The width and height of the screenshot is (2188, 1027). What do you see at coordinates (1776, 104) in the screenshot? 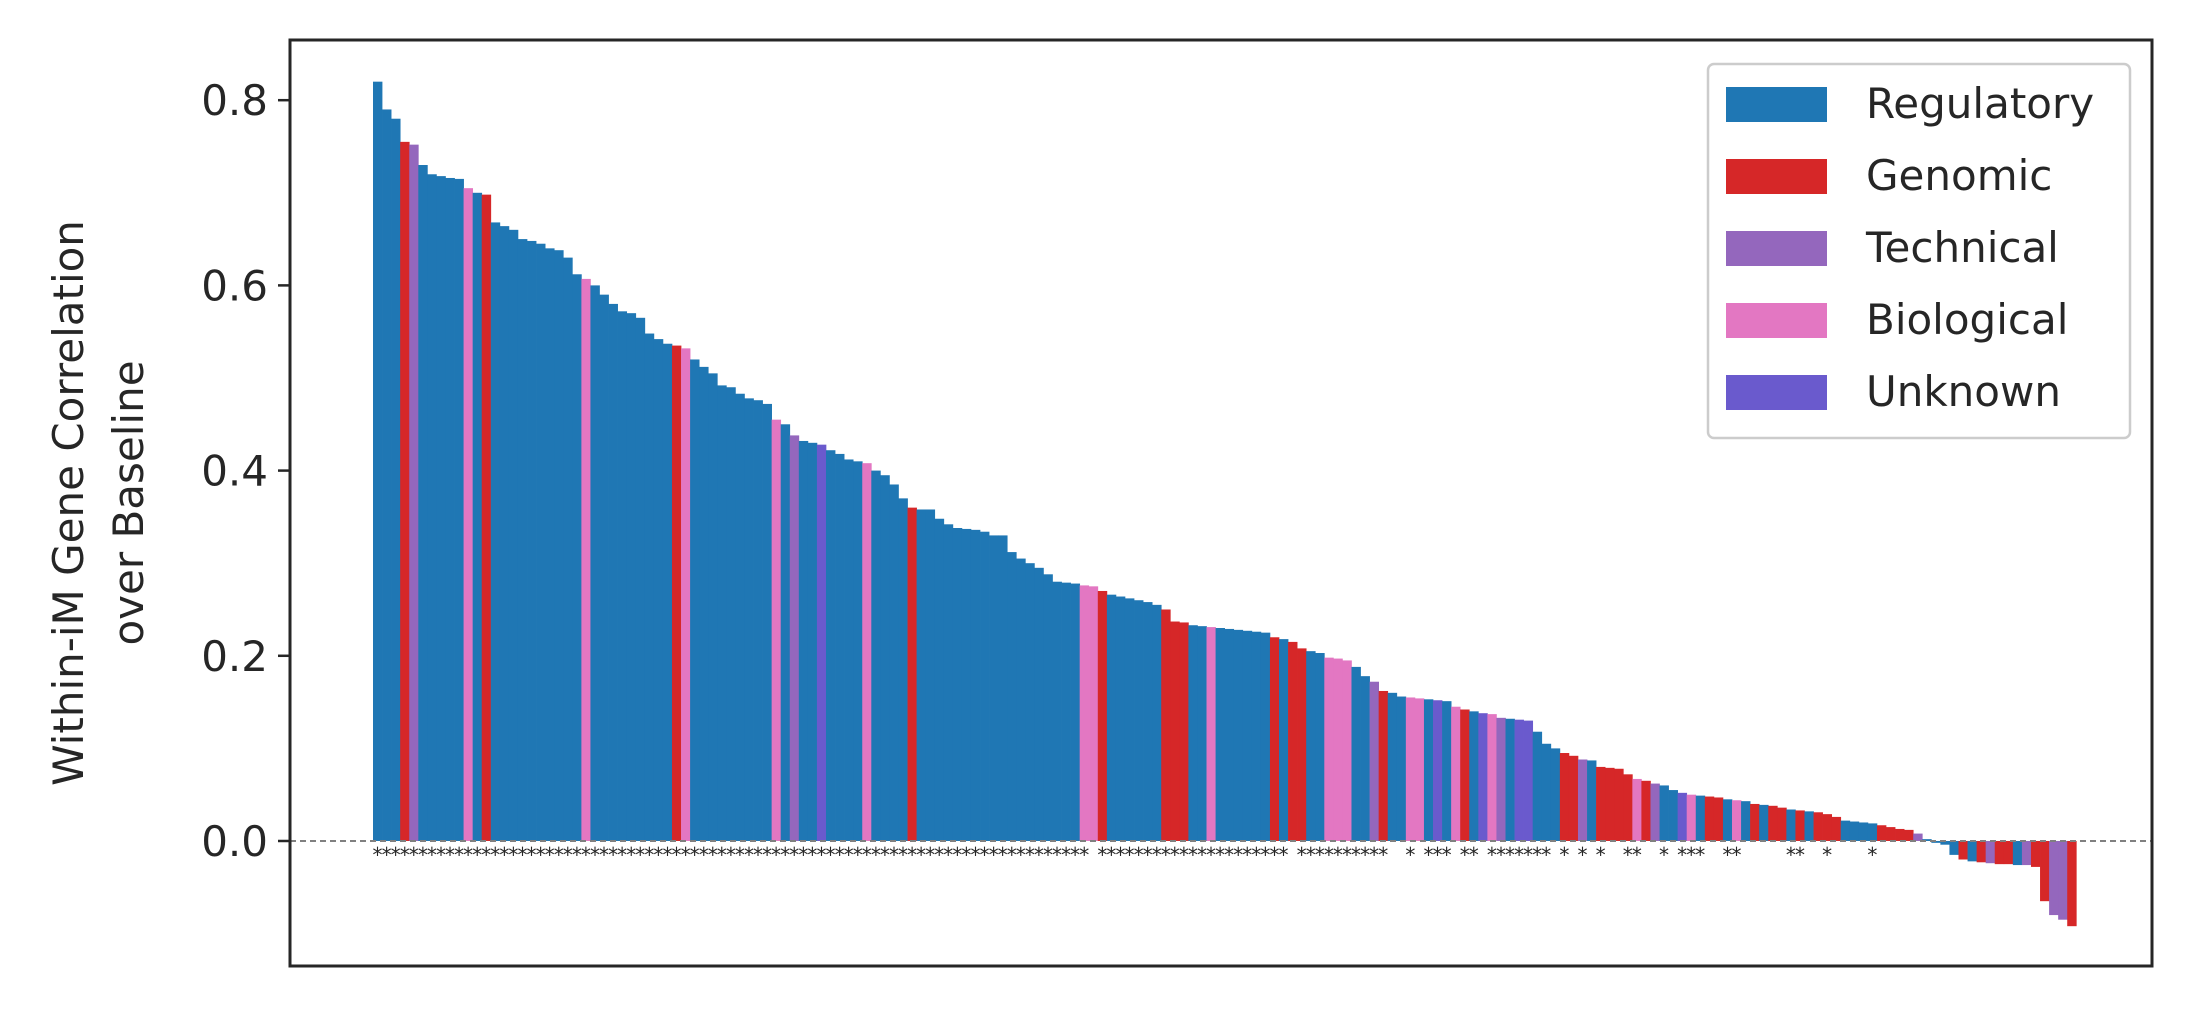
I see `legend-swatch-regulatory` at bounding box center [1776, 104].